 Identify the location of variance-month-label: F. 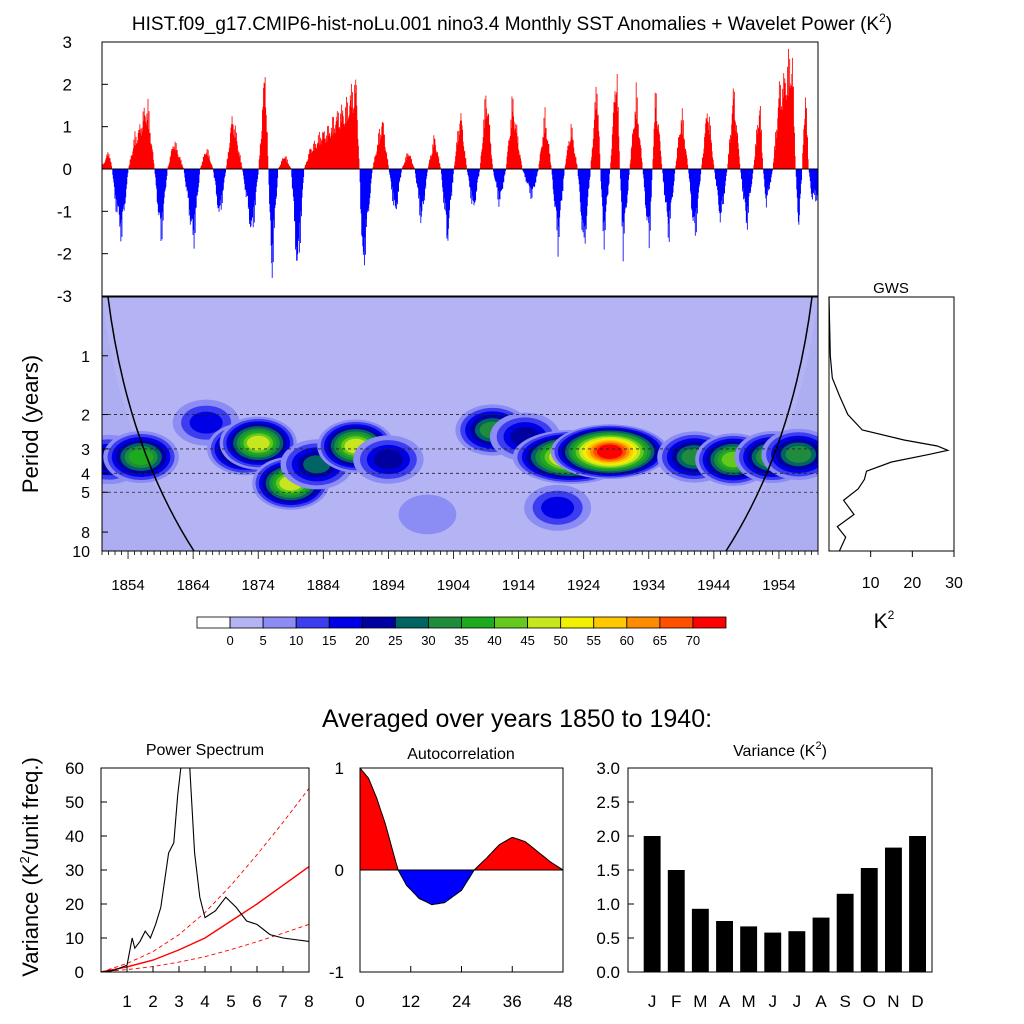
(676, 1001).